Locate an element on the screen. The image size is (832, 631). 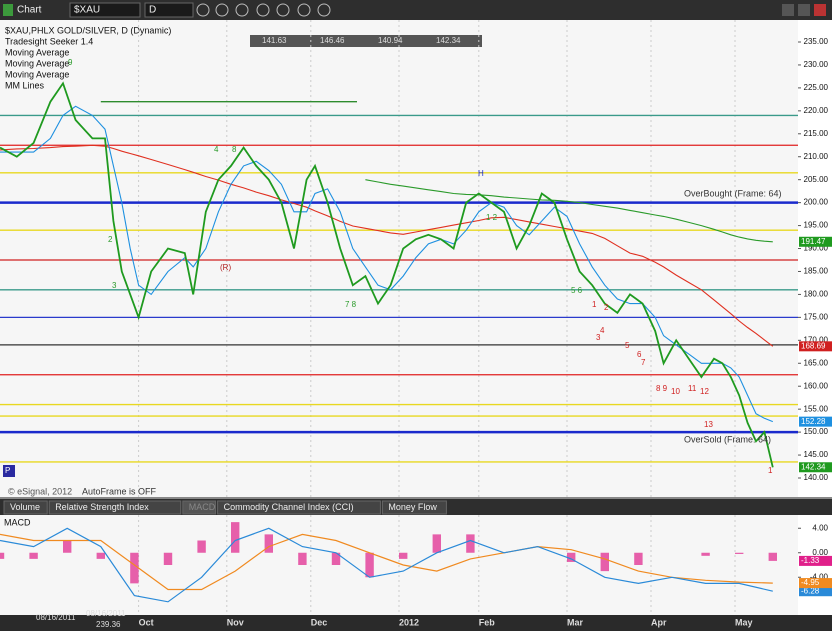
annotation: 13 is located at coordinates (708, 424).